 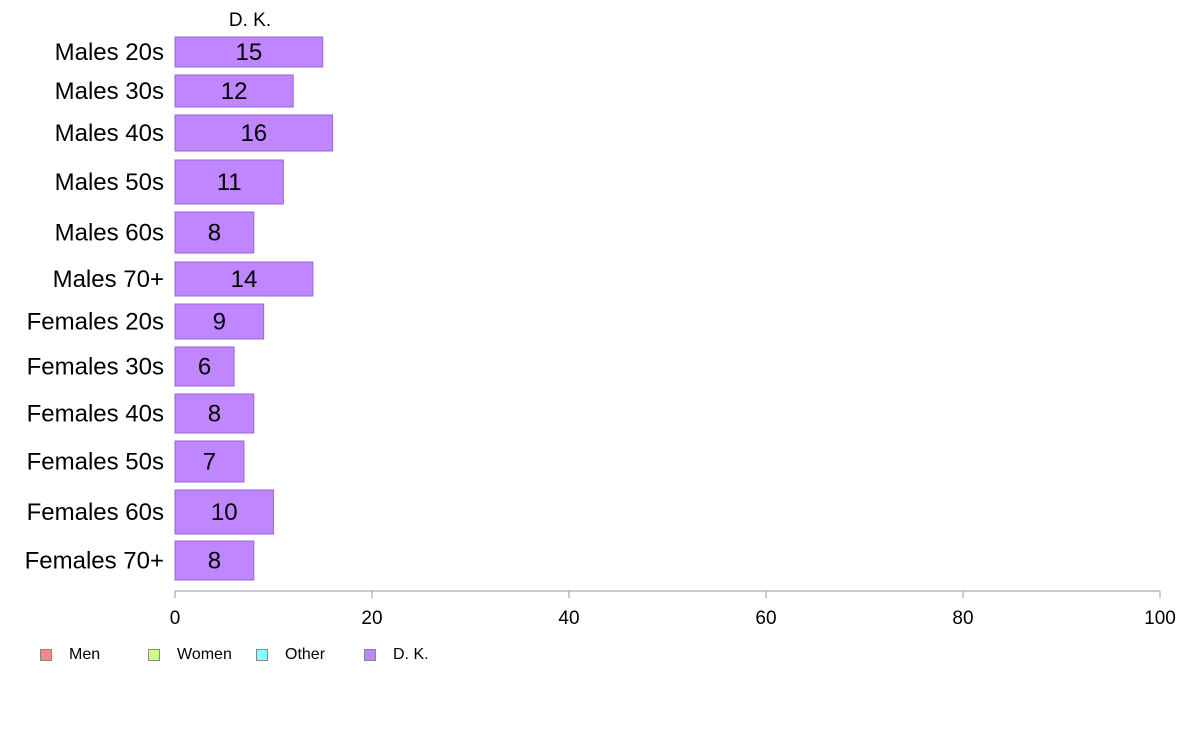 I want to click on legend-item: Women, so click(x=202, y=655).